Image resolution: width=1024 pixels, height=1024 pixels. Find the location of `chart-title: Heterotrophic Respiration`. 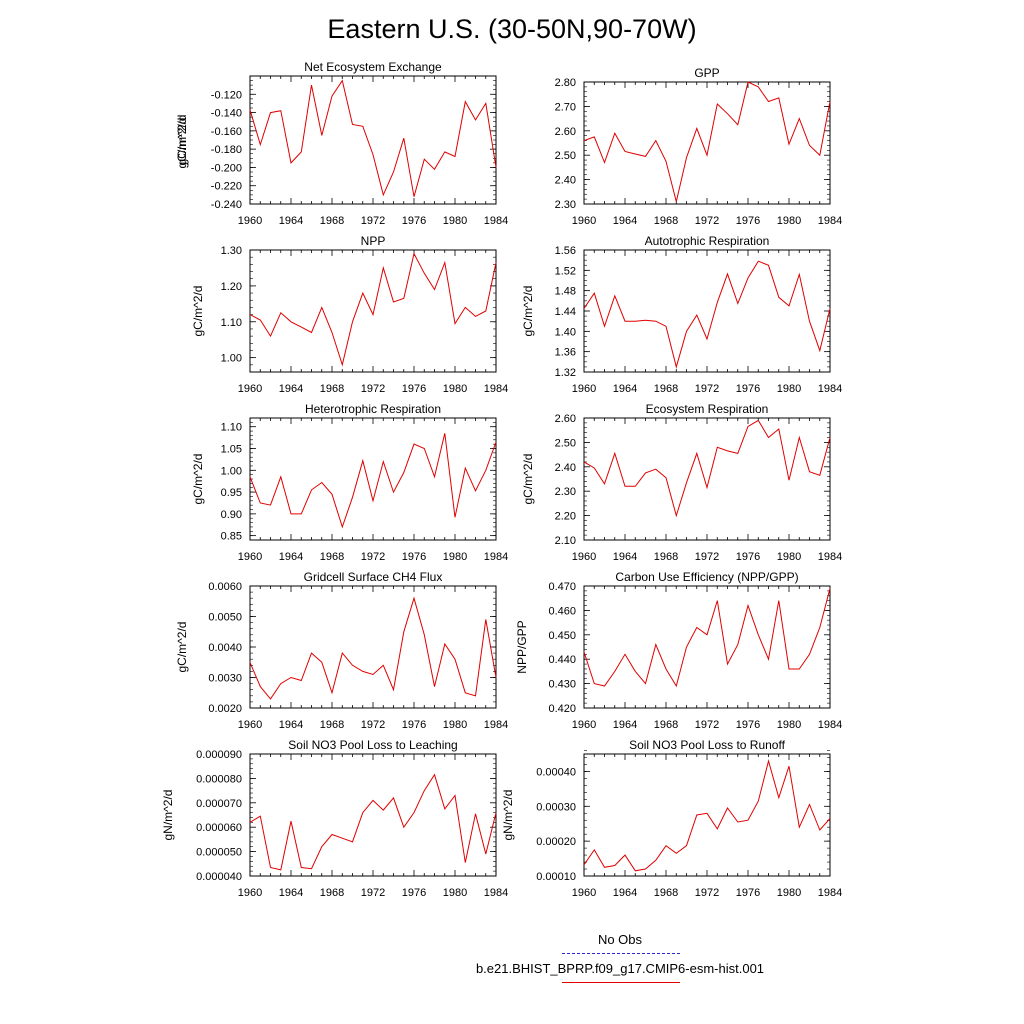

chart-title: Heterotrophic Respiration is located at coordinates (373, 409).